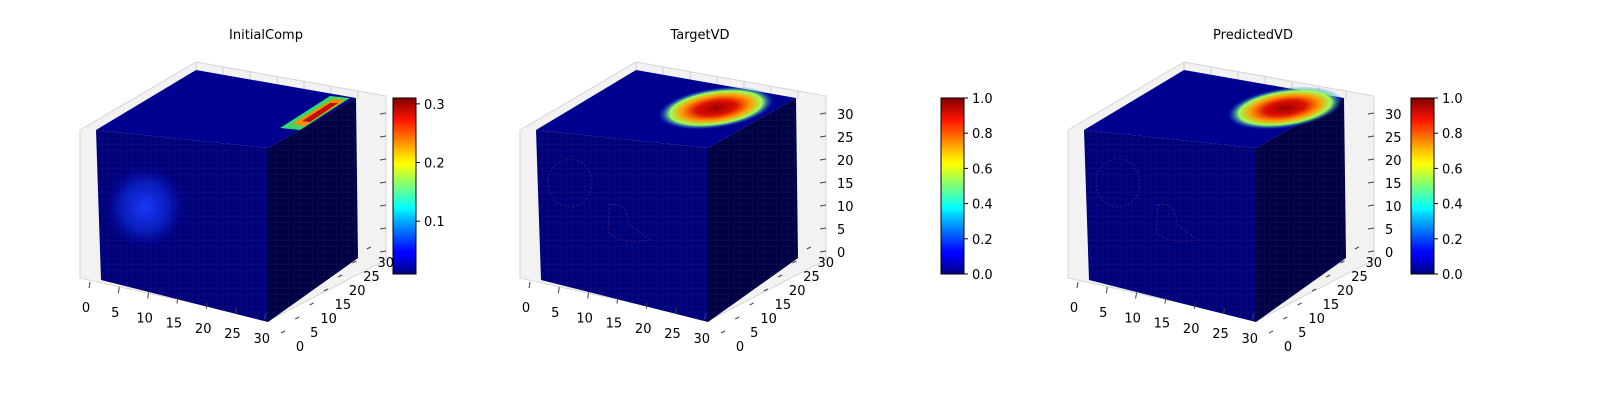  Describe the element at coordinates (699, 35) in the screenshot. I see `chart-title: TargetVD` at that location.